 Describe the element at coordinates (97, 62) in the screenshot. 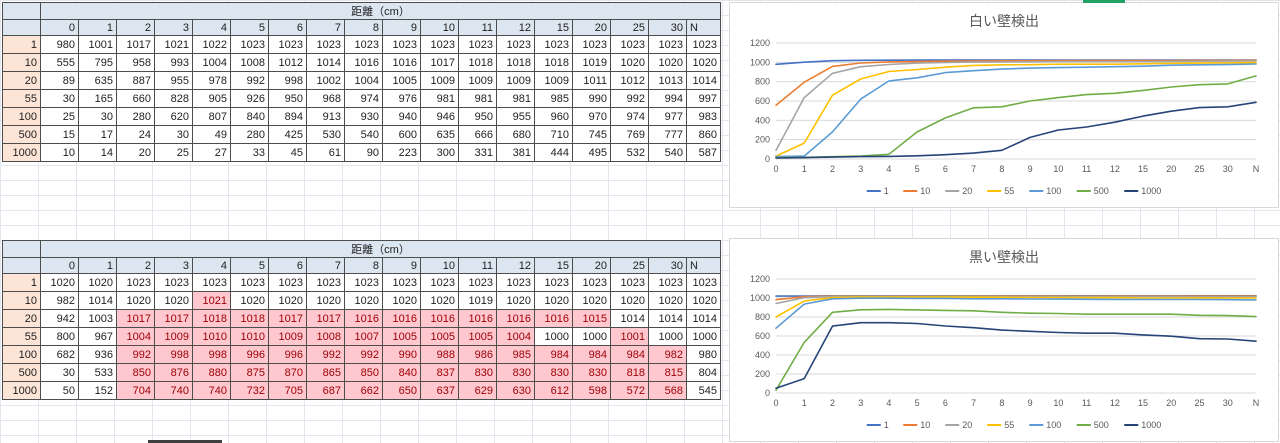

I see `cell: 795` at that location.